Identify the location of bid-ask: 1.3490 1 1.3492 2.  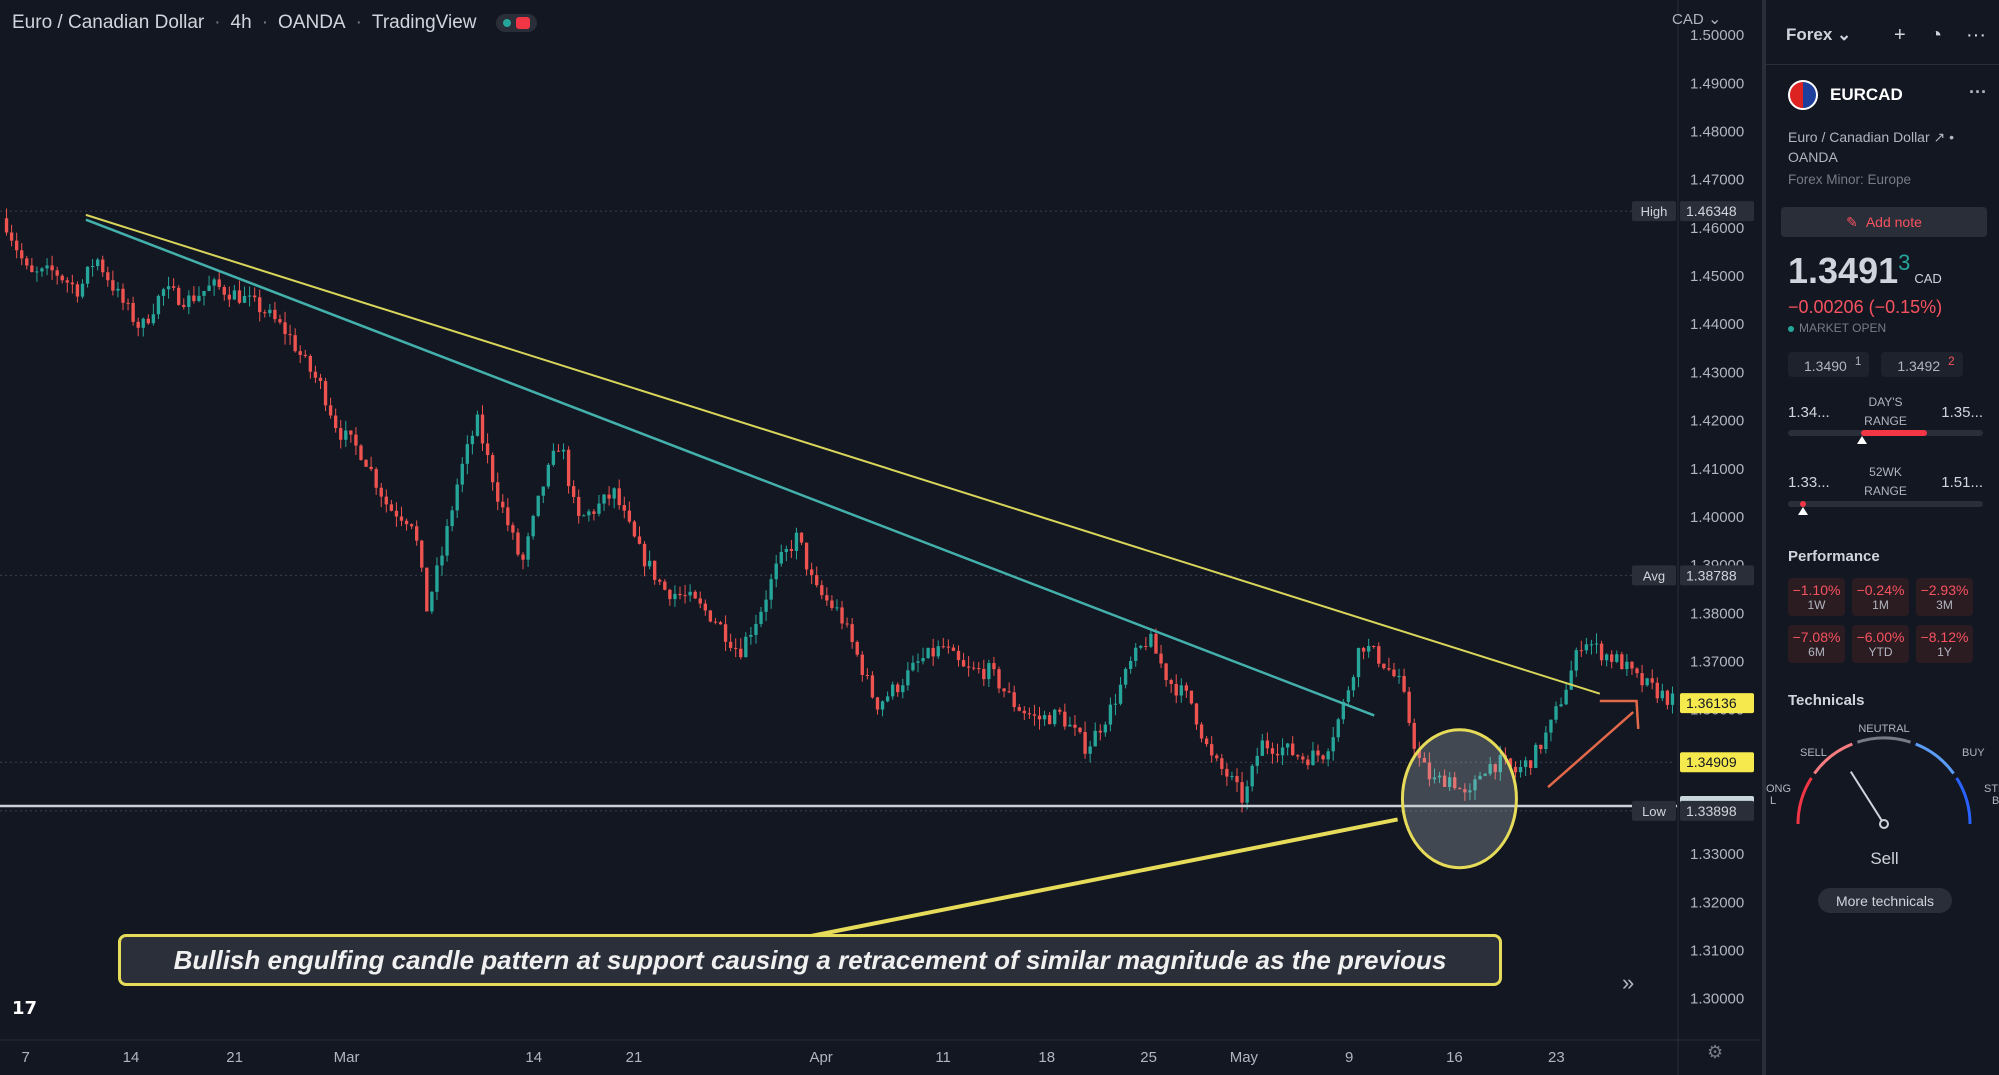
(1875, 364).